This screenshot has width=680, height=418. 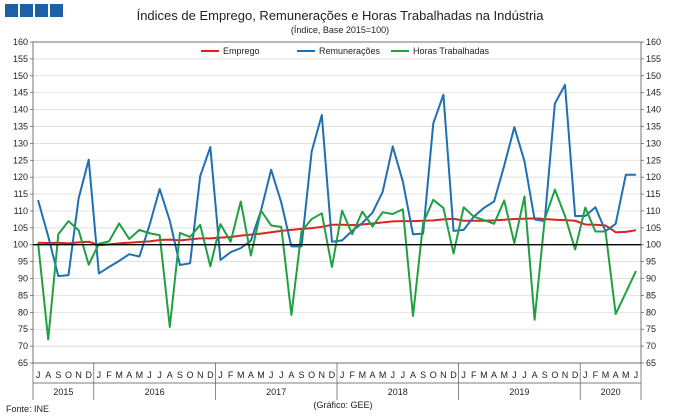 What do you see at coordinates (63, 392) in the screenshot?
I see `year-label: 2015` at bounding box center [63, 392].